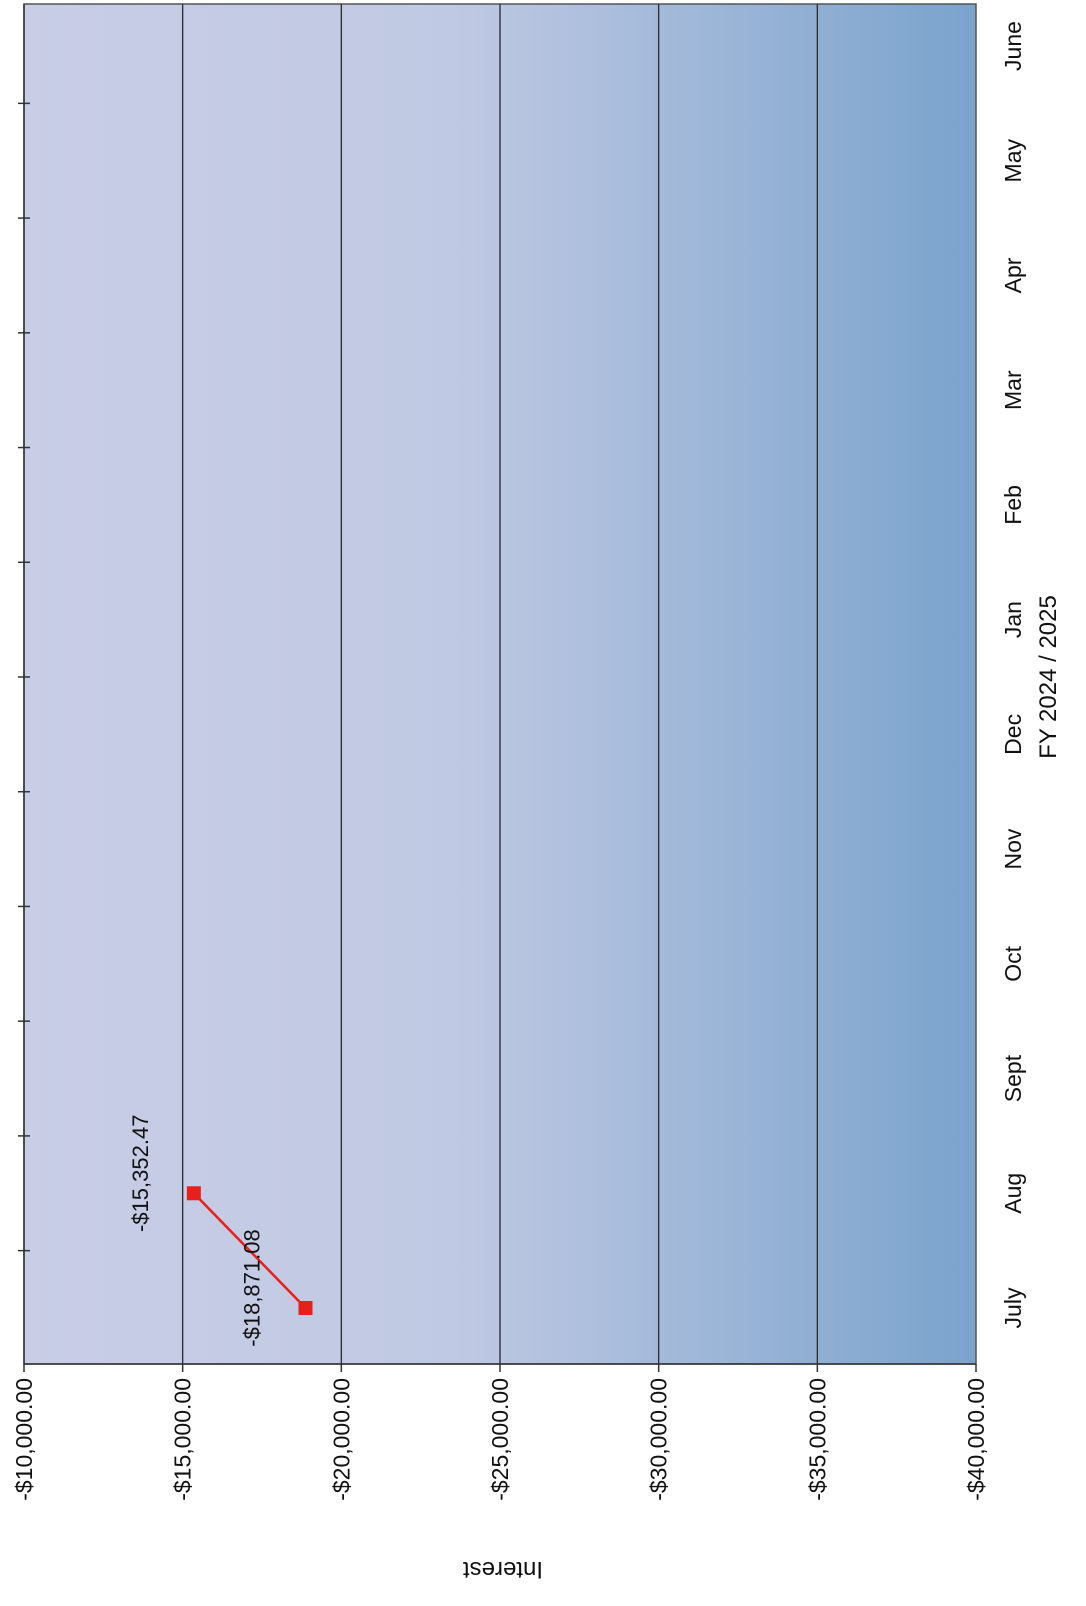 Image resolution: width=1086 pixels, height=1606 pixels. What do you see at coordinates (1013, 505) in the screenshot?
I see `category-tick-label: Feb` at bounding box center [1013, 505].